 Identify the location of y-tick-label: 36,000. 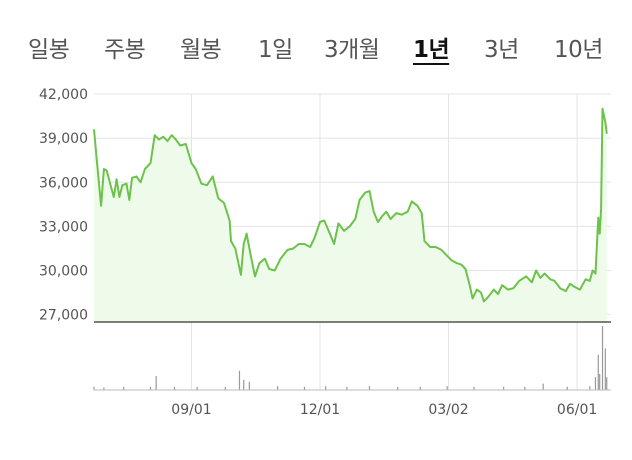
(63, 183).